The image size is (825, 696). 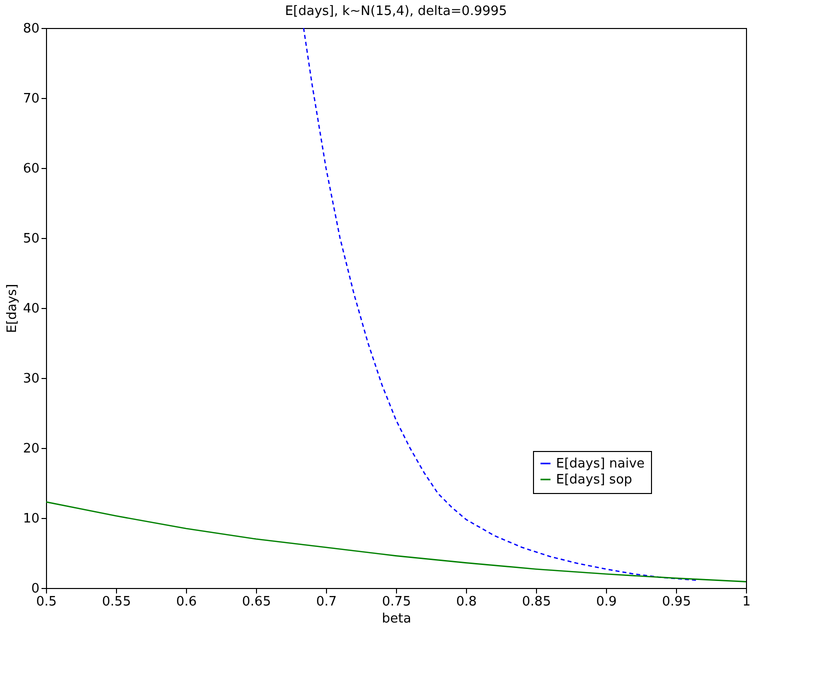 What do you see at coordinates (31, 29) in the screenshot?
I see `y-tick-label: 80` at bounding box center [31, 29].